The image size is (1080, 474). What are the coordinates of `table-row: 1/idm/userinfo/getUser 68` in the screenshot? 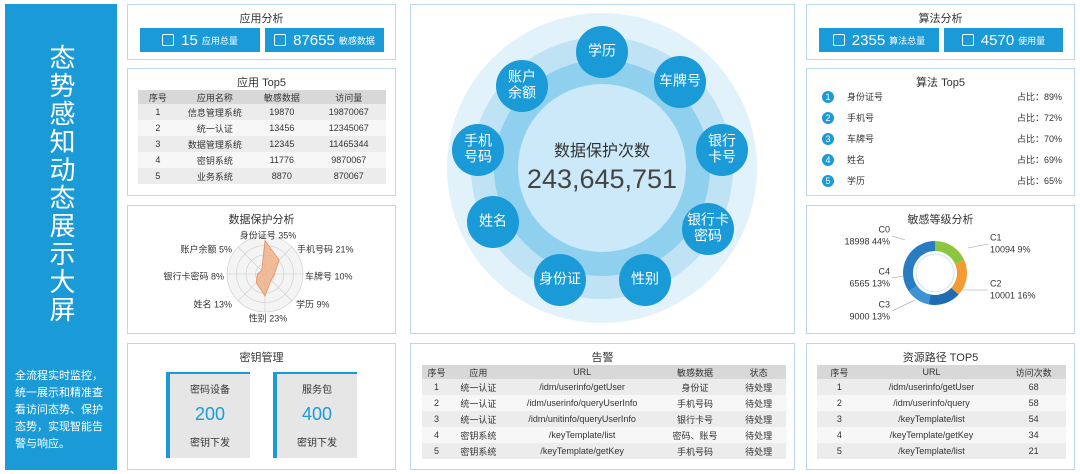 It's located at (941, 387).